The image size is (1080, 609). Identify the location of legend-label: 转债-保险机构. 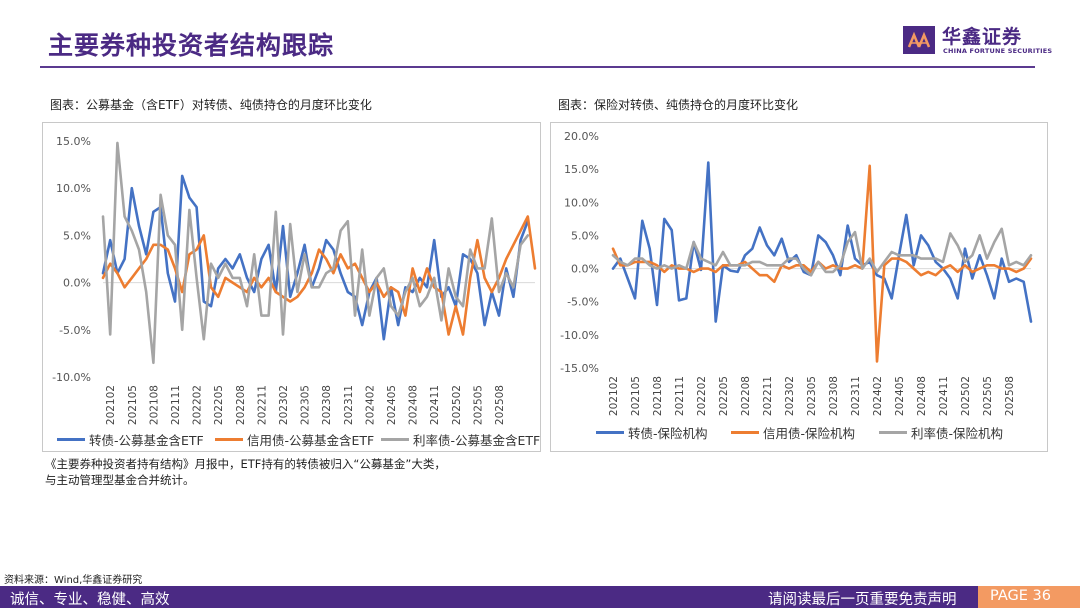
(668, 433).